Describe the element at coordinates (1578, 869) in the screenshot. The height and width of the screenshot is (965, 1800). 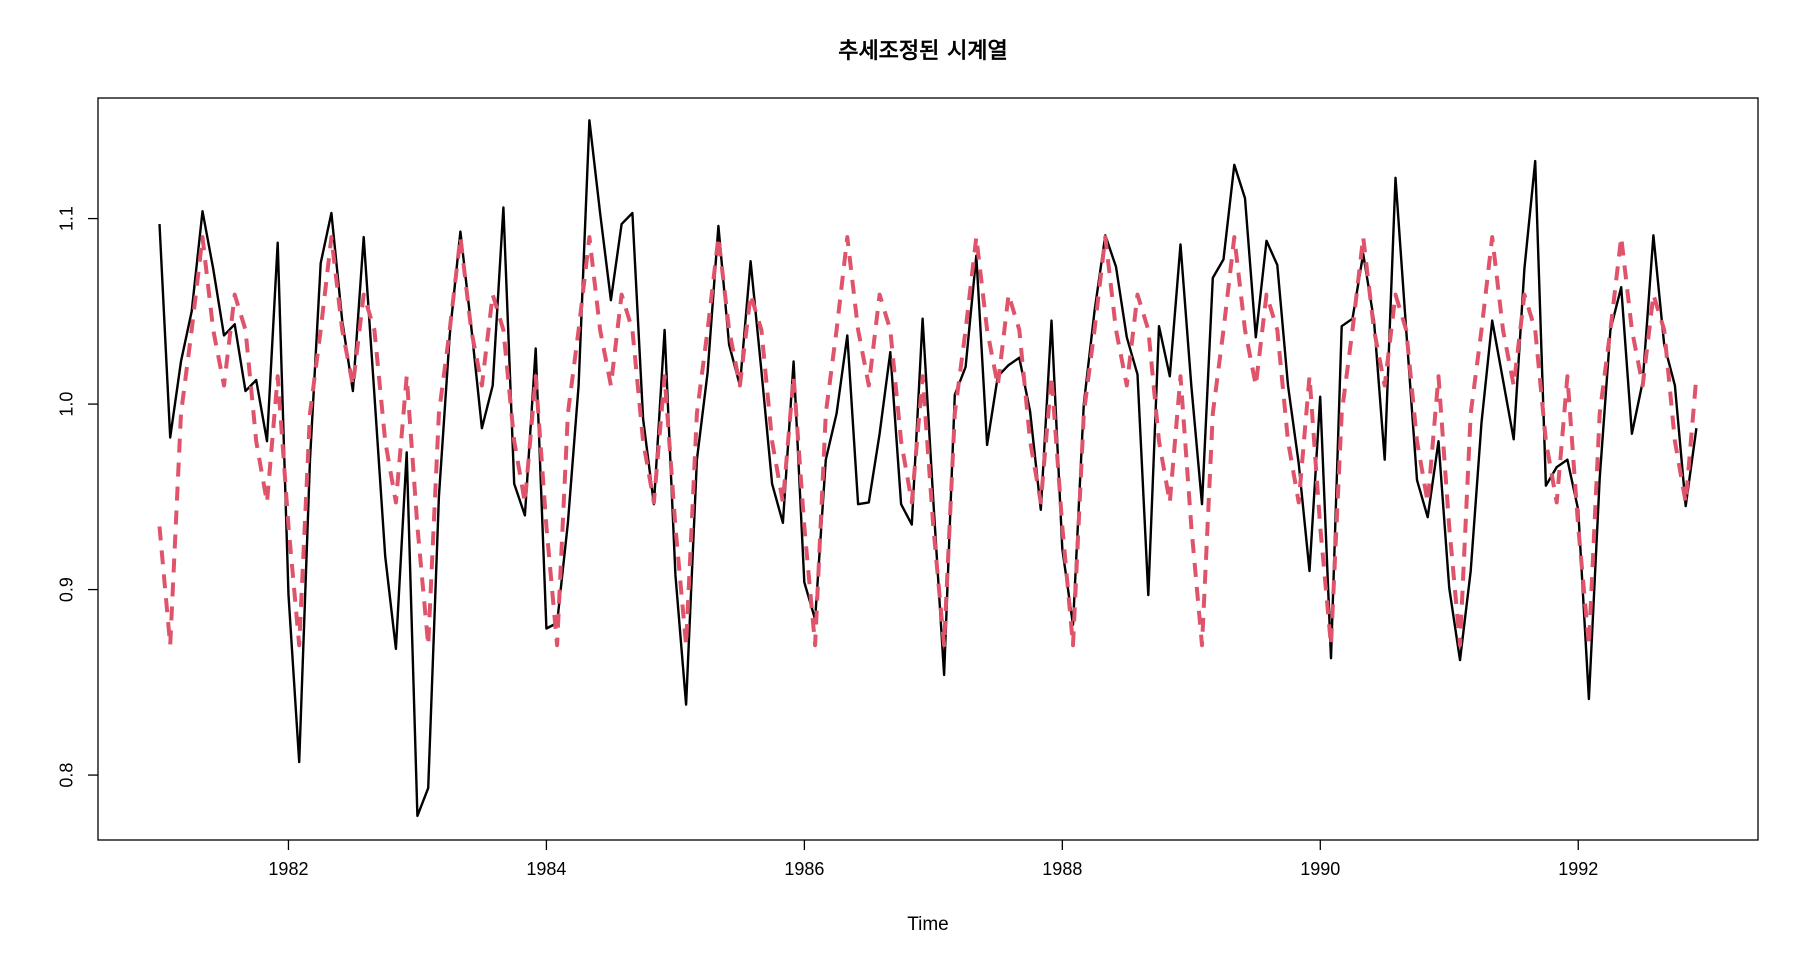
I see `x-tick-label: 1992` at that location.